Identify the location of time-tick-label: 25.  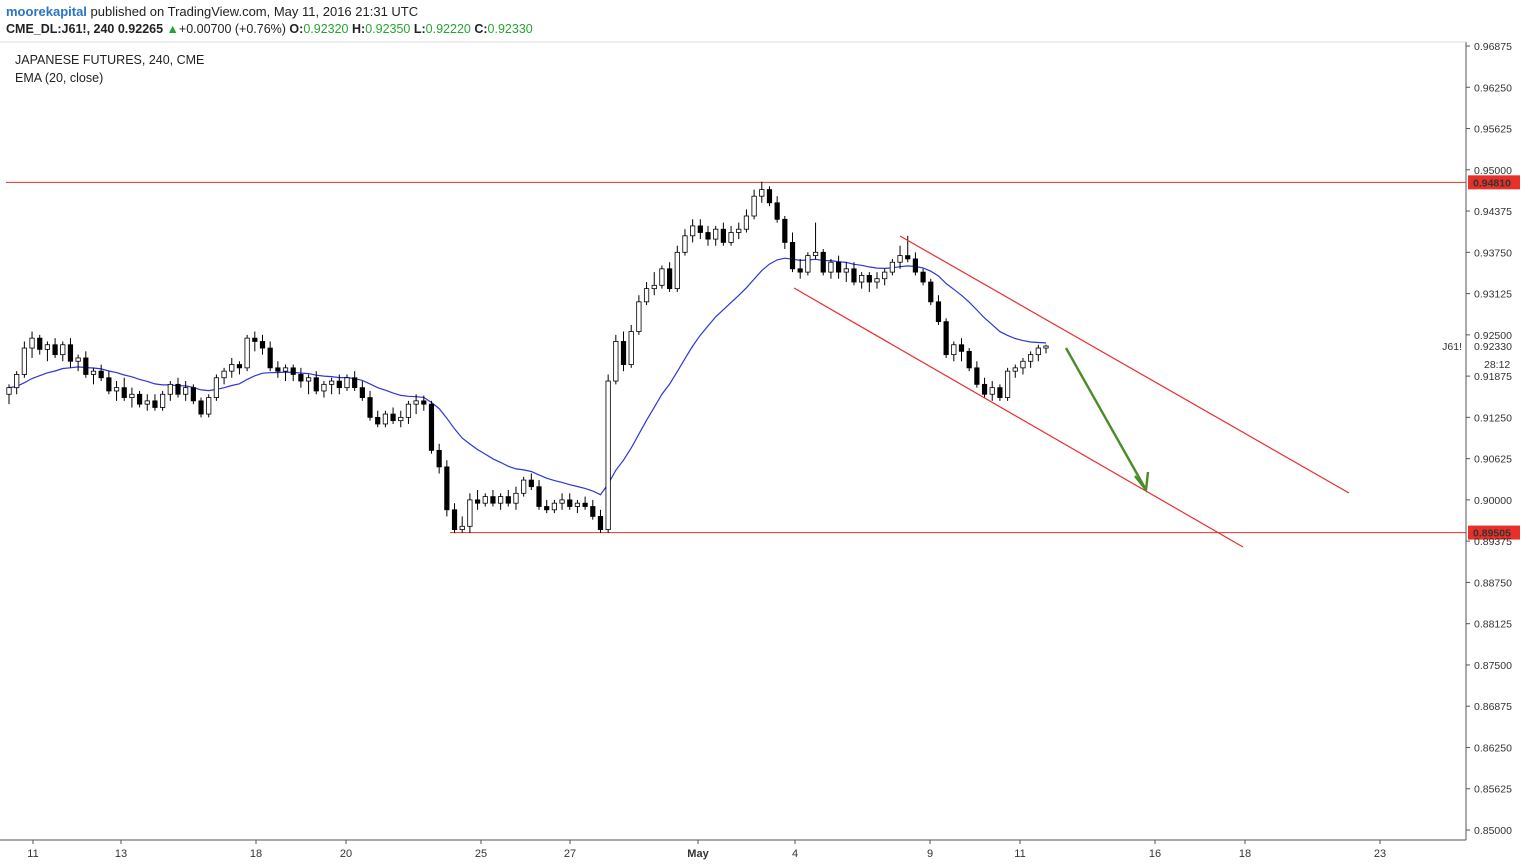
(481, 854).